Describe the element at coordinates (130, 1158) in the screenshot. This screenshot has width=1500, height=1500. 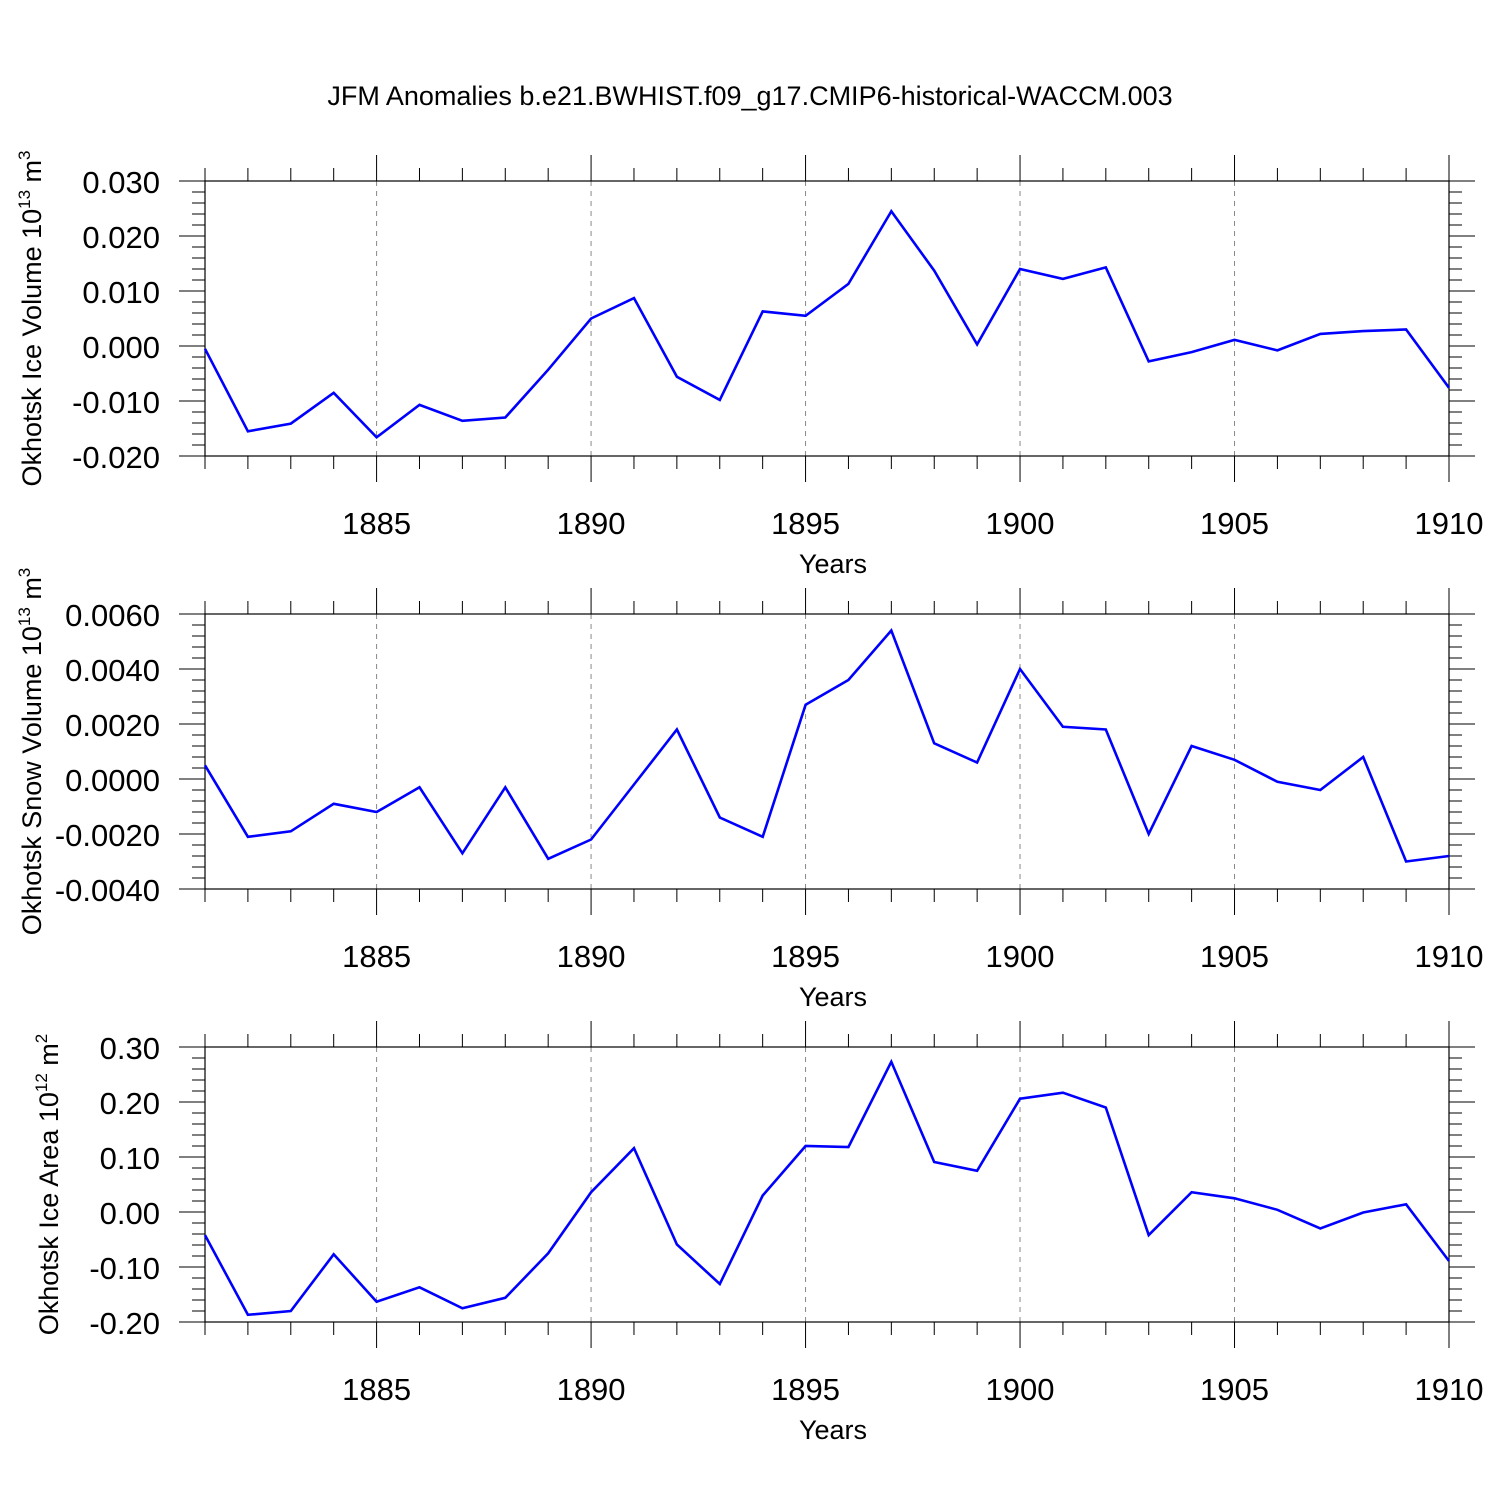
I see `y-tick-label: 0.10` at that location.